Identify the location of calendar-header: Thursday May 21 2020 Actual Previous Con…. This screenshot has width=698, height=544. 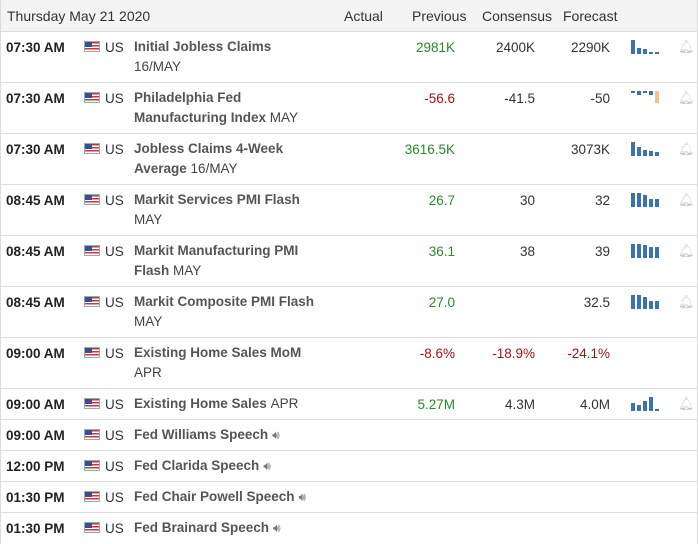
(349, 16).